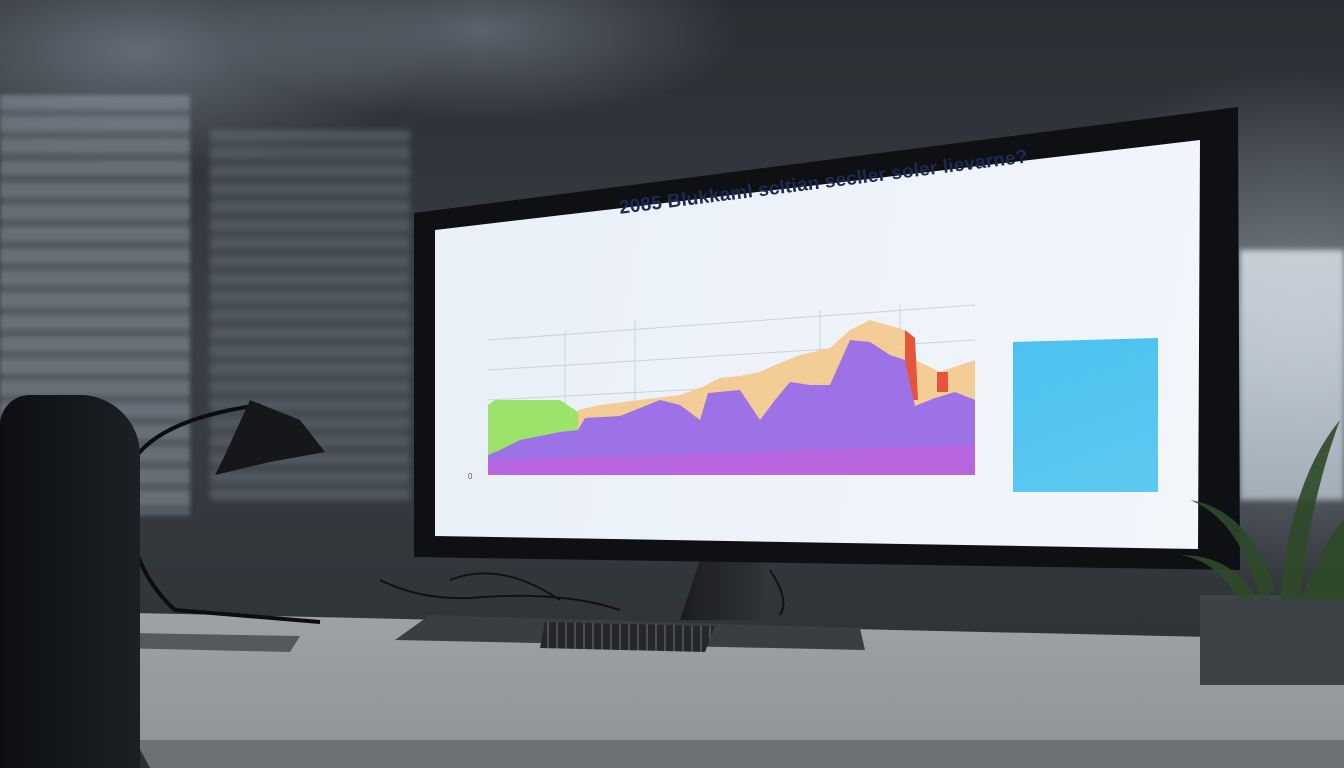 The image size is (1344, 768). I want to click on series-purple, so click(731, 407).